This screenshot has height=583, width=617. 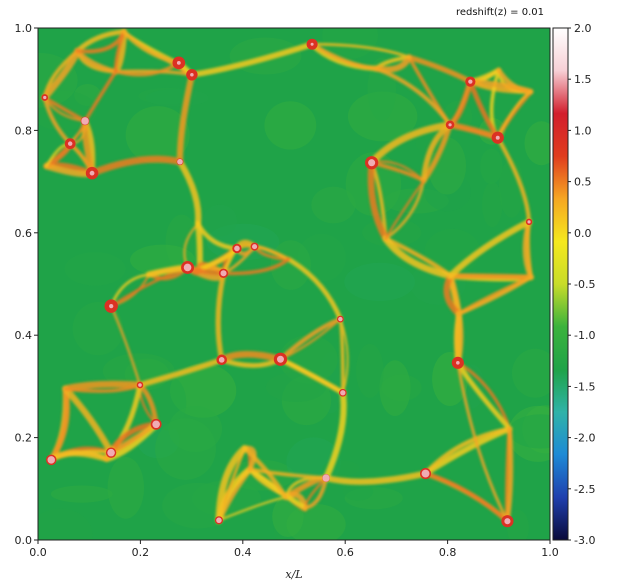 What do you see at coordinates (584, 386) in the screenshot?
I see `colorbar-tick-label: -1.5` at bounding box center [584, 386].